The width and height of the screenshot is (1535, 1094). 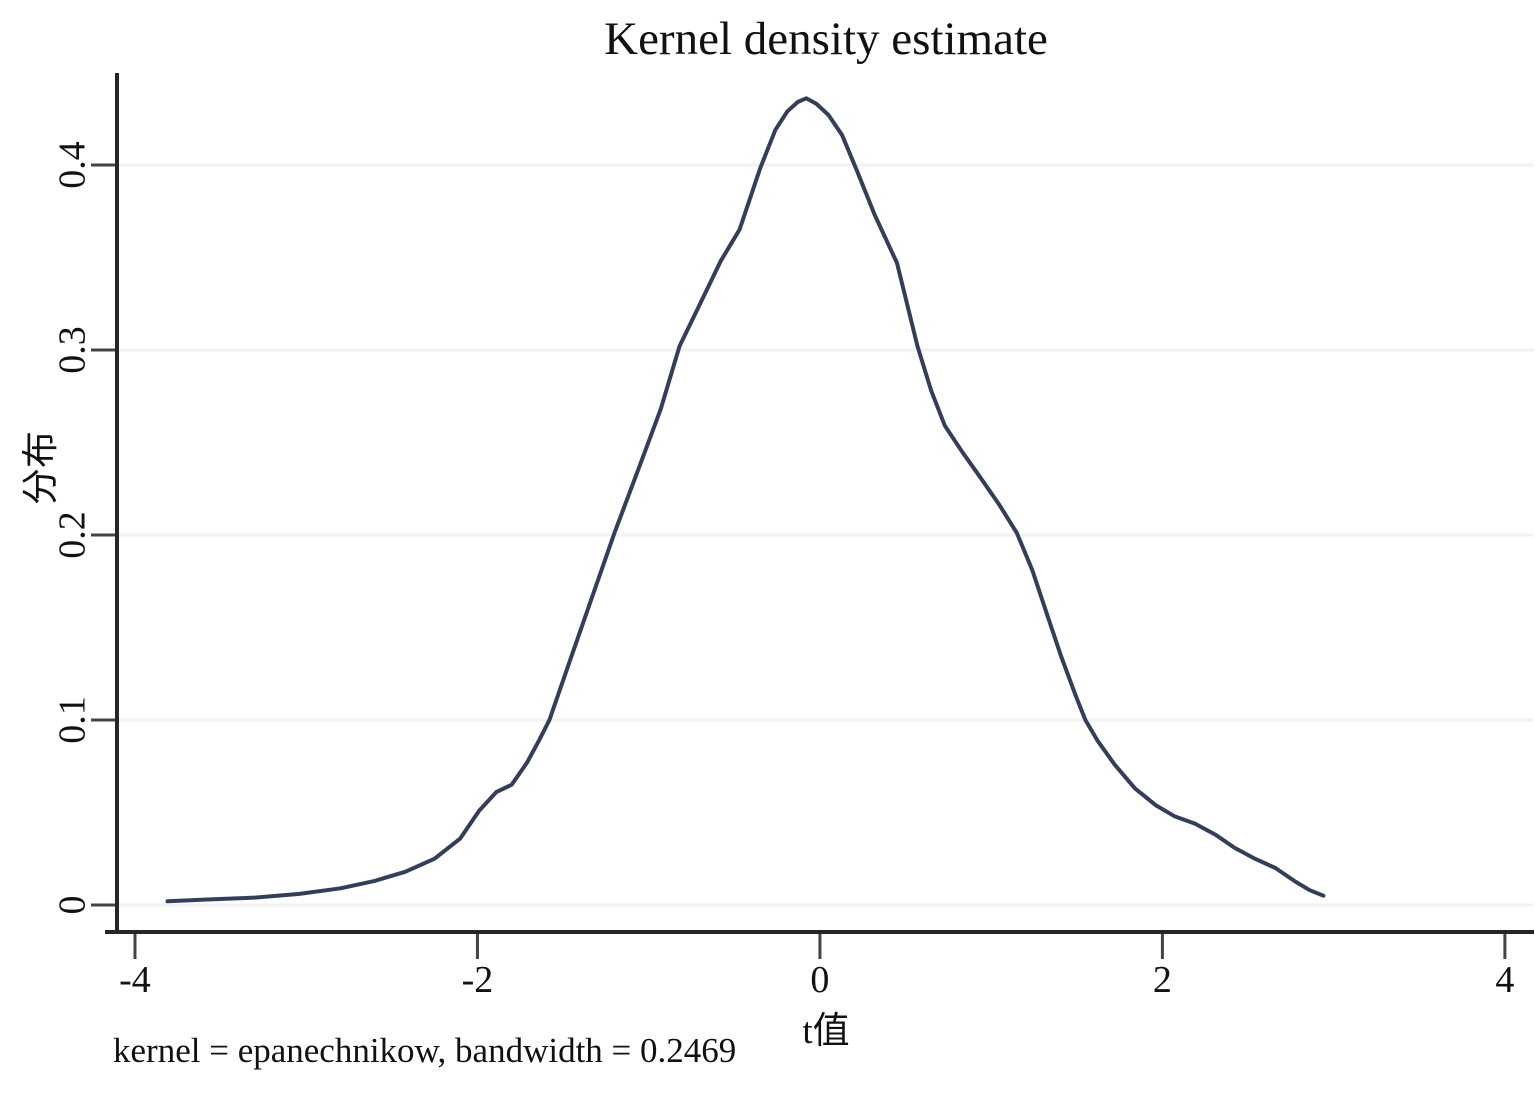 I want to click on x-tick-label: 2, so click(x=1162, y=980).